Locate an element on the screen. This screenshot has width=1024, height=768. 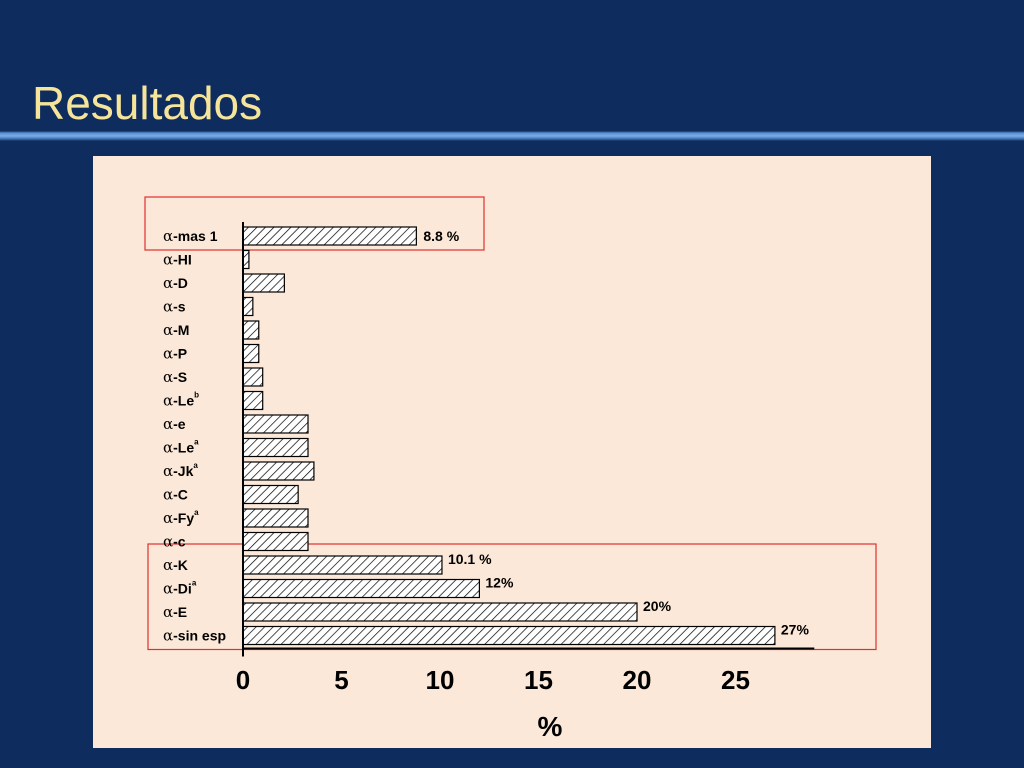
x-axis-label: % is located at coordinates (550, 726).